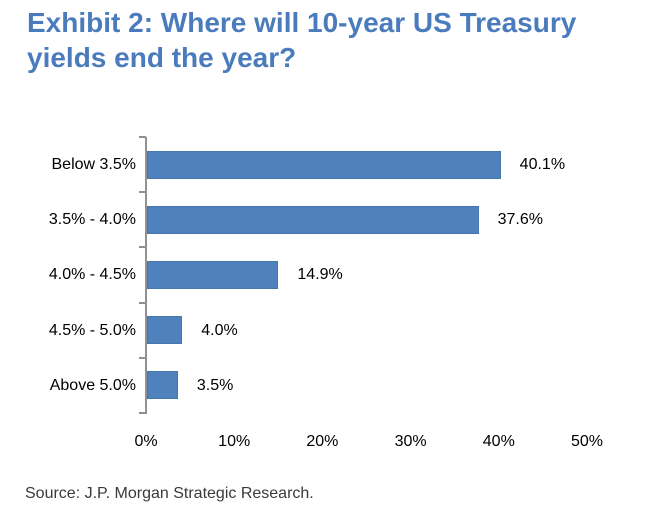 The image size is (646, 532). Describe the element at coordinates (146, 275) in the screenshot. I see `category-axis-line` at that location.